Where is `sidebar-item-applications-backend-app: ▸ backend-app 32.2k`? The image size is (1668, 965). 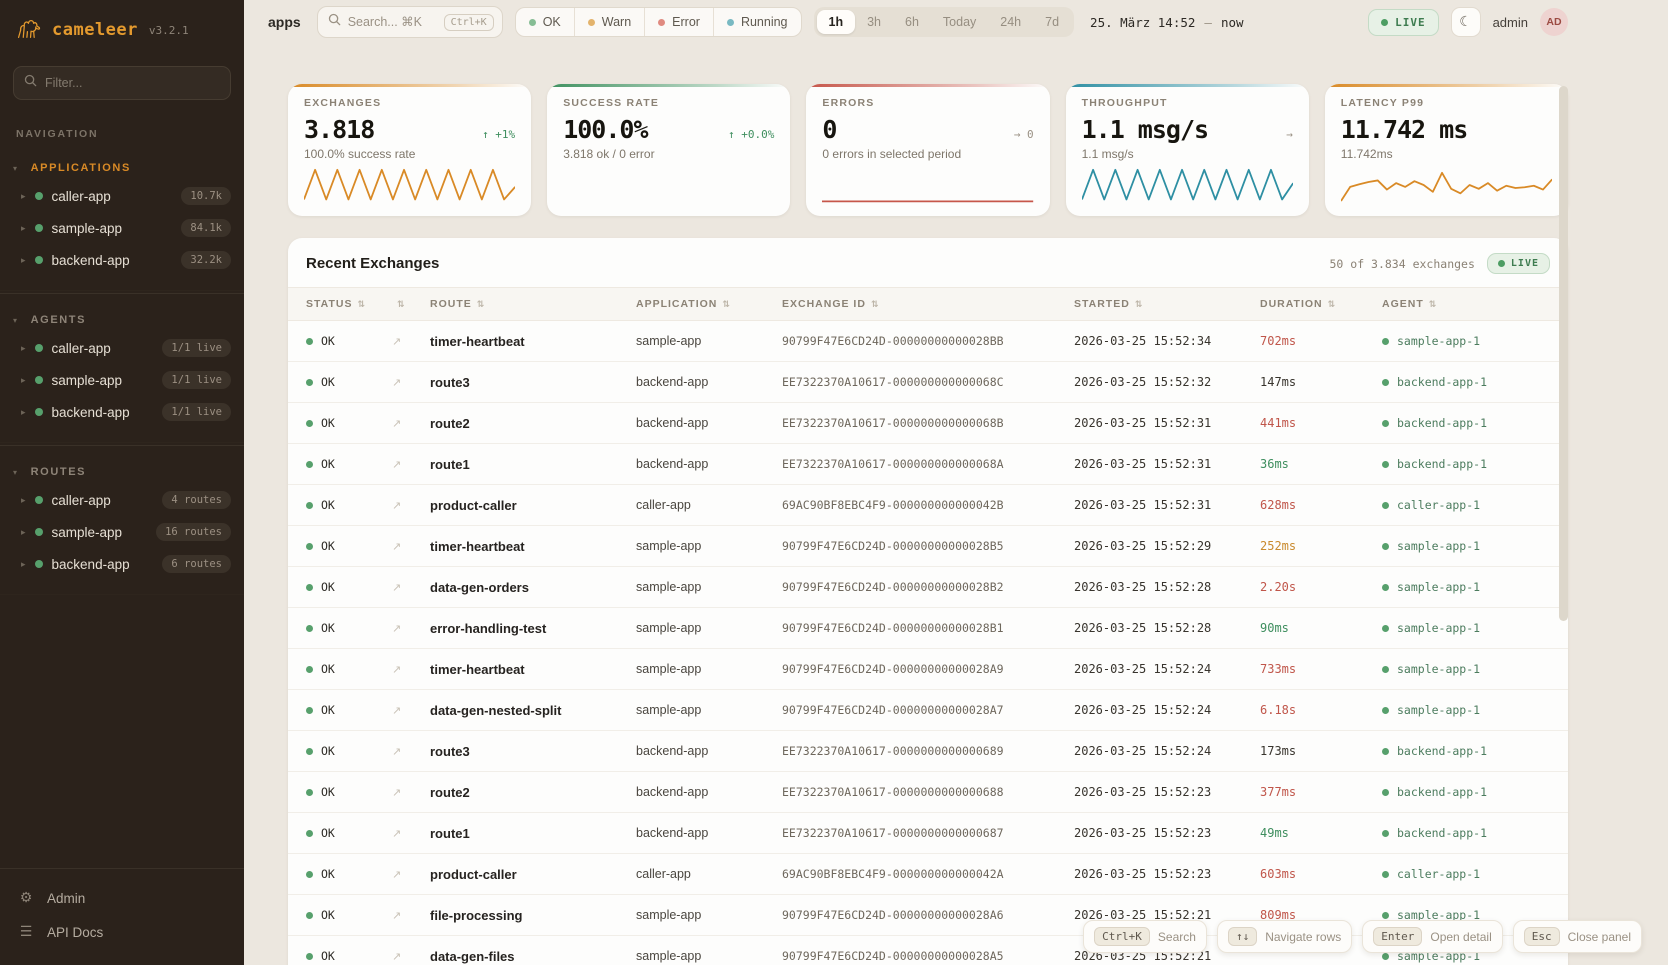 sidebar-item-applications-backend-app: ▸ backend-app 32.2k is located at coordinates (122, 260).